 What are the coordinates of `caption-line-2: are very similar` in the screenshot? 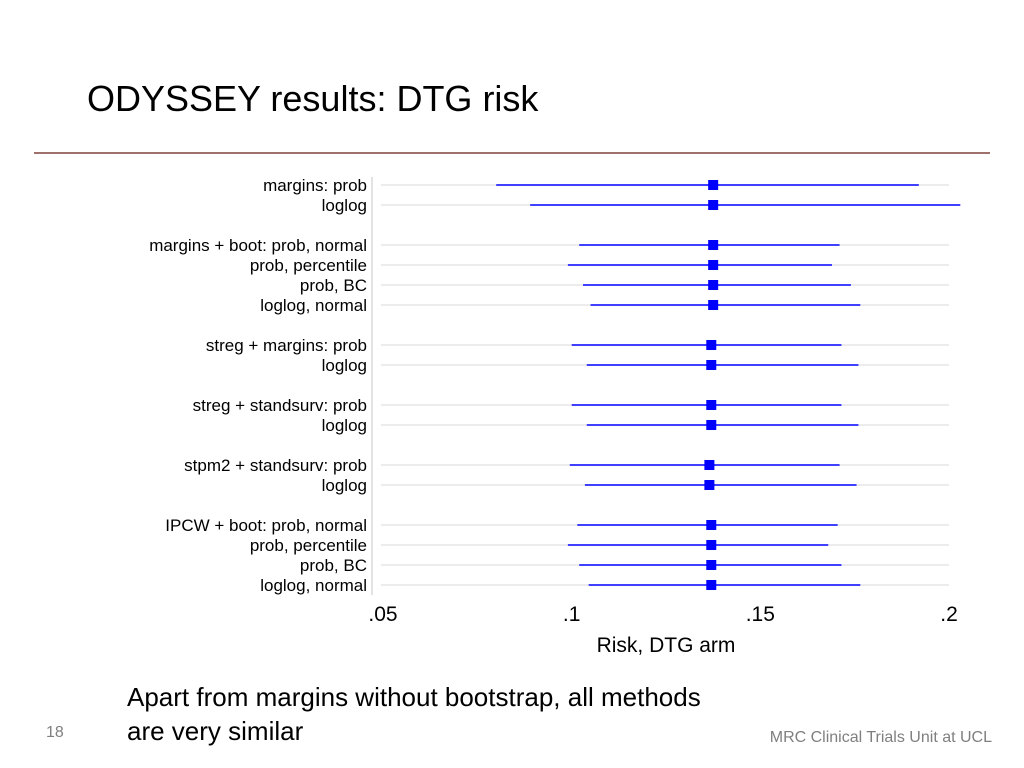 It's located at (215, 731).